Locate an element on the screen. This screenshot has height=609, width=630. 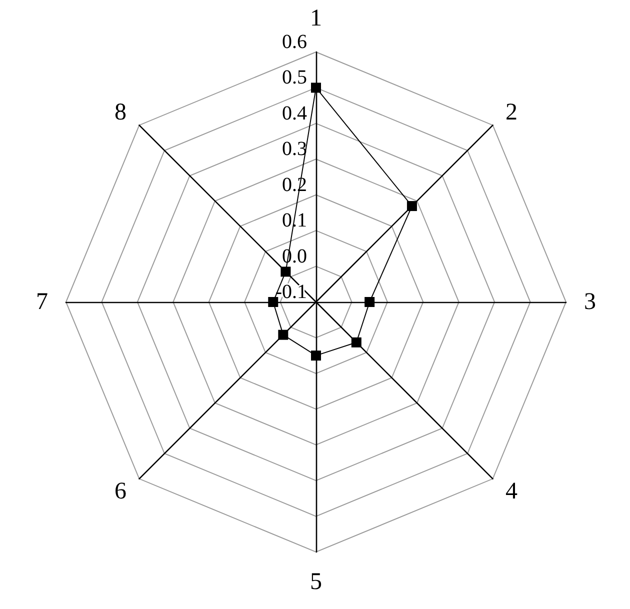
y-tick-label: 0.6 is located at coordinates (294, 42).